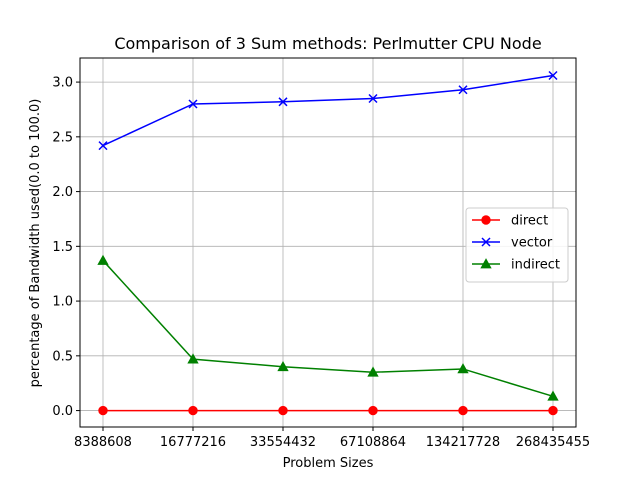 This screenshot has height=480, width=640. What do you see at coordinates (62, 411) in the screenshot?
I see `y-tick-label: 0.0` at bounding box center [62, 411].